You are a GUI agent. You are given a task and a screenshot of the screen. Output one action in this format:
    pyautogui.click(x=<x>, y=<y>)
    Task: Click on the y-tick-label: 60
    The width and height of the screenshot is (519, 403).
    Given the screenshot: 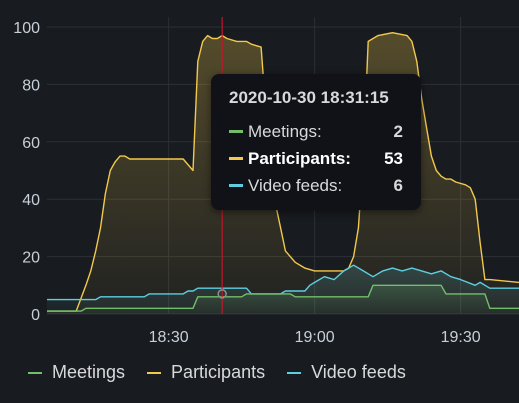 What is the action you would take?
    pyautogui.click(x=31, y=143)
    